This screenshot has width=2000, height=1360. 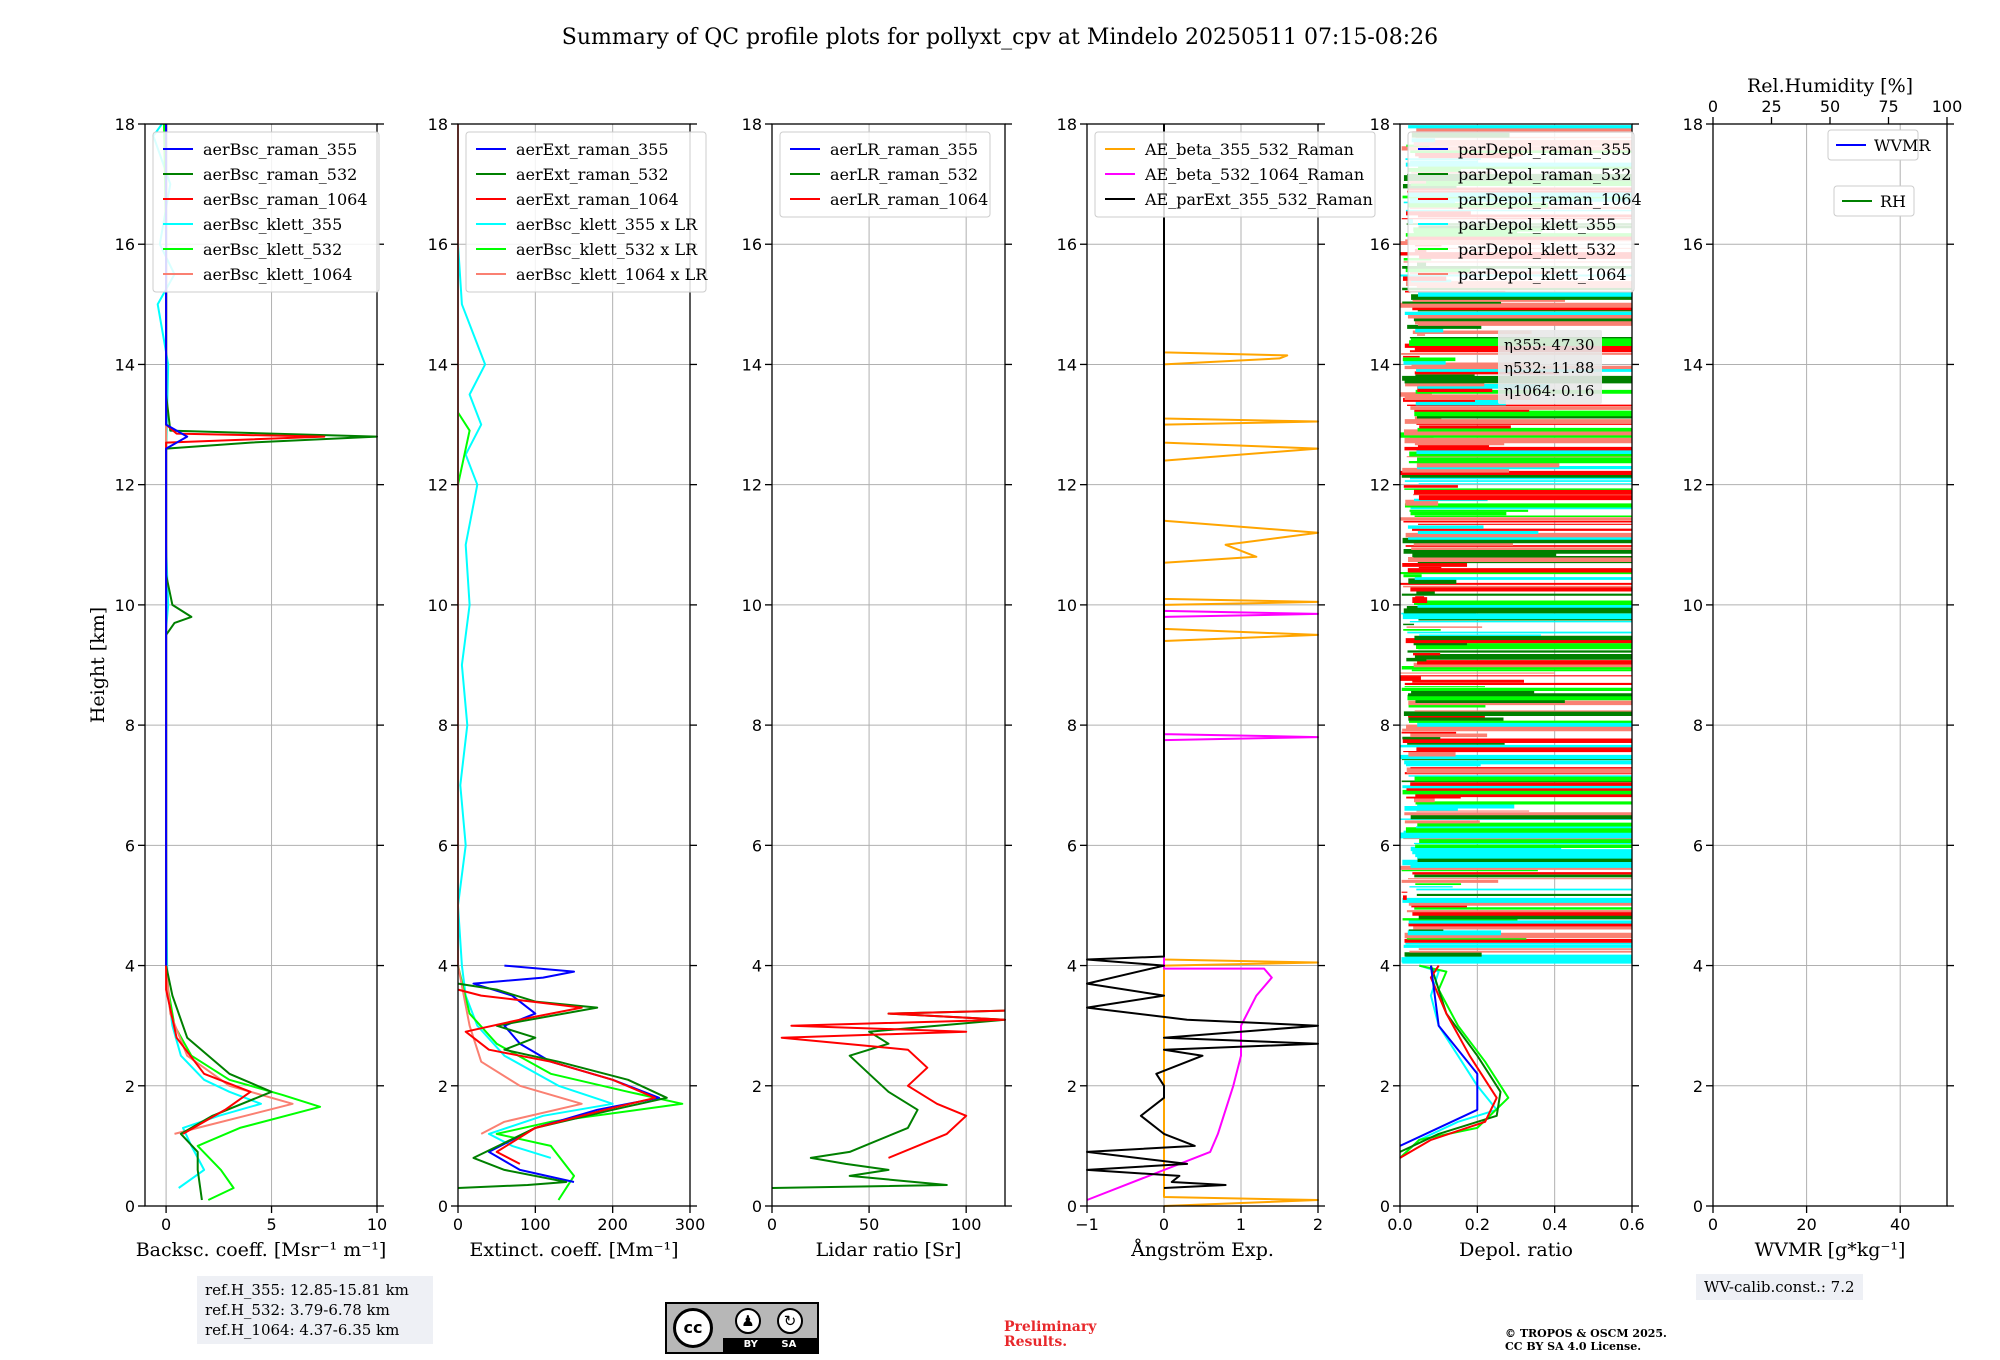 What do you see at coordinates (770, 1345) in the screenshot?
I see `license-terms-bar: BY SA` at bounding box center [770, 1345].